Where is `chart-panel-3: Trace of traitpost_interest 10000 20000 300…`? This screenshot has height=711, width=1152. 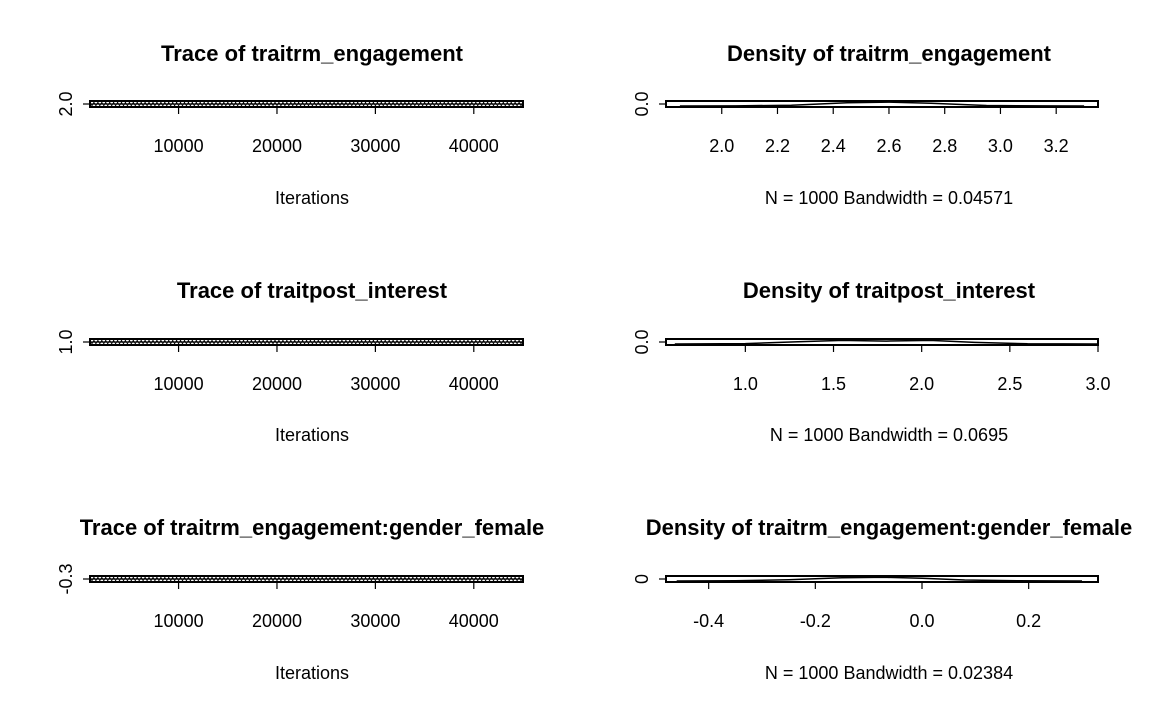
chart-panel-3: Trace of traitpost_interest 10000 20000 300… is located at coordinates (290, 361).